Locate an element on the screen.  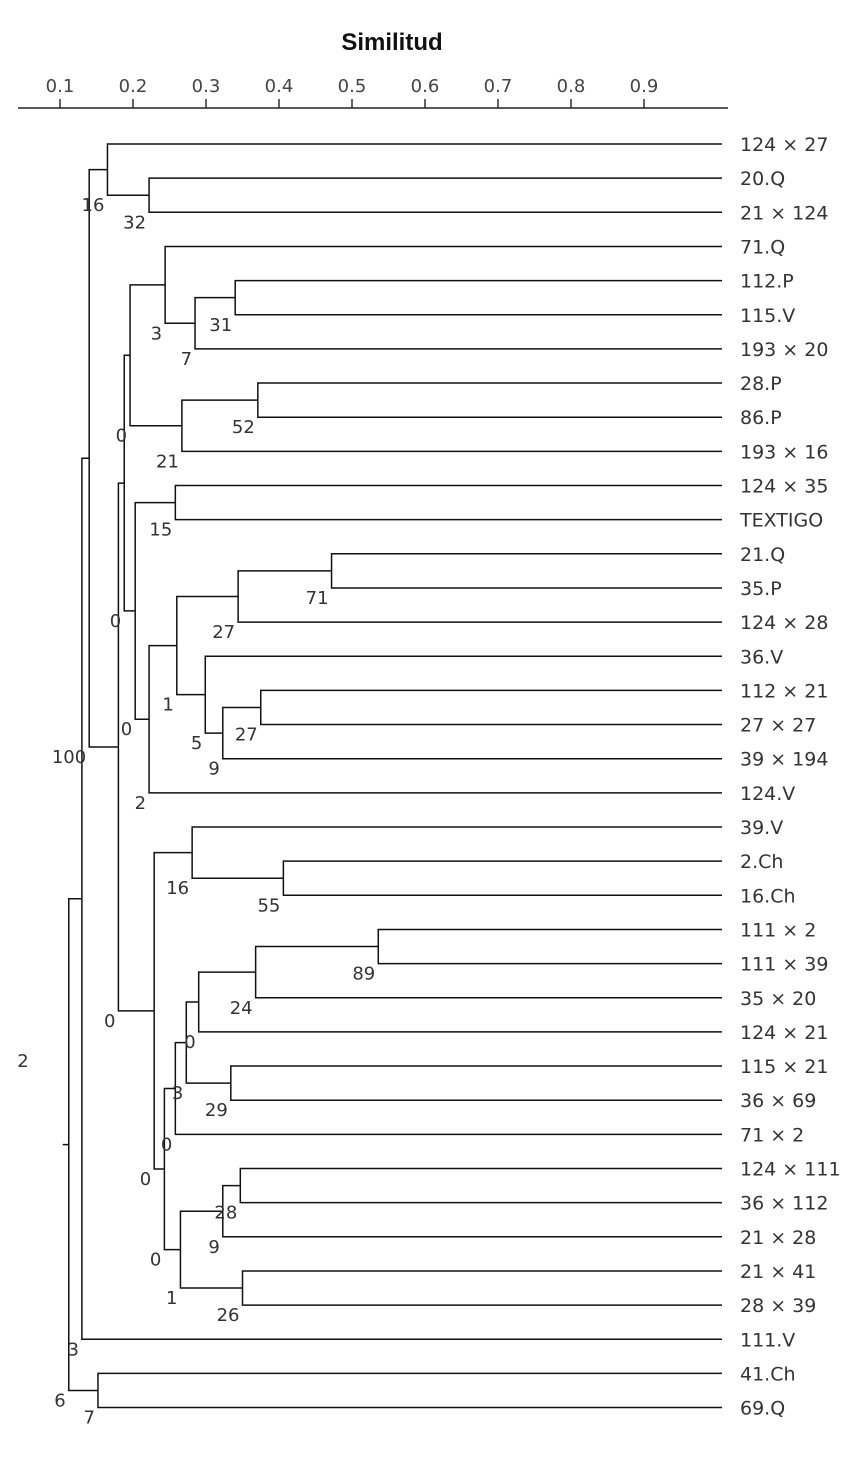
support-label: 16 is located at coordinates (177, 888).